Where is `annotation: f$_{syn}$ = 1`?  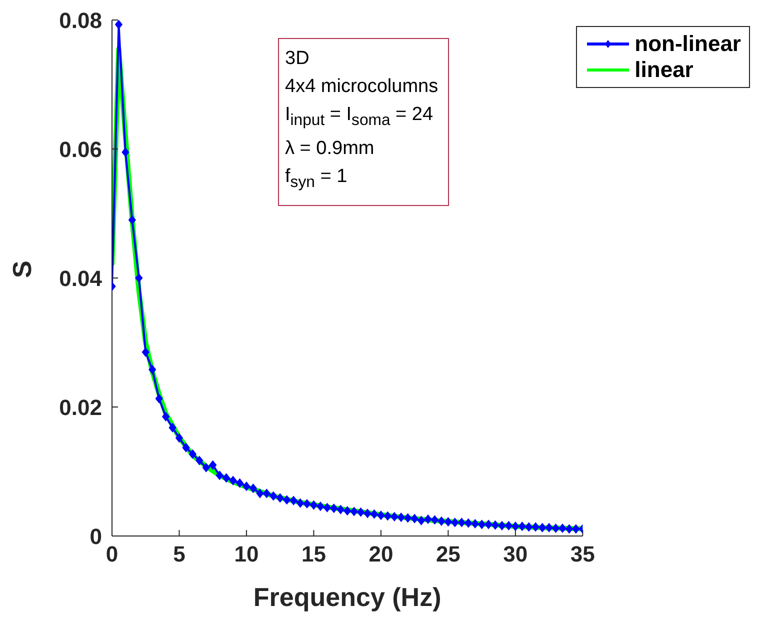 annotation: f$_{syn}$ = 1 is located at coordinates (316, 178).